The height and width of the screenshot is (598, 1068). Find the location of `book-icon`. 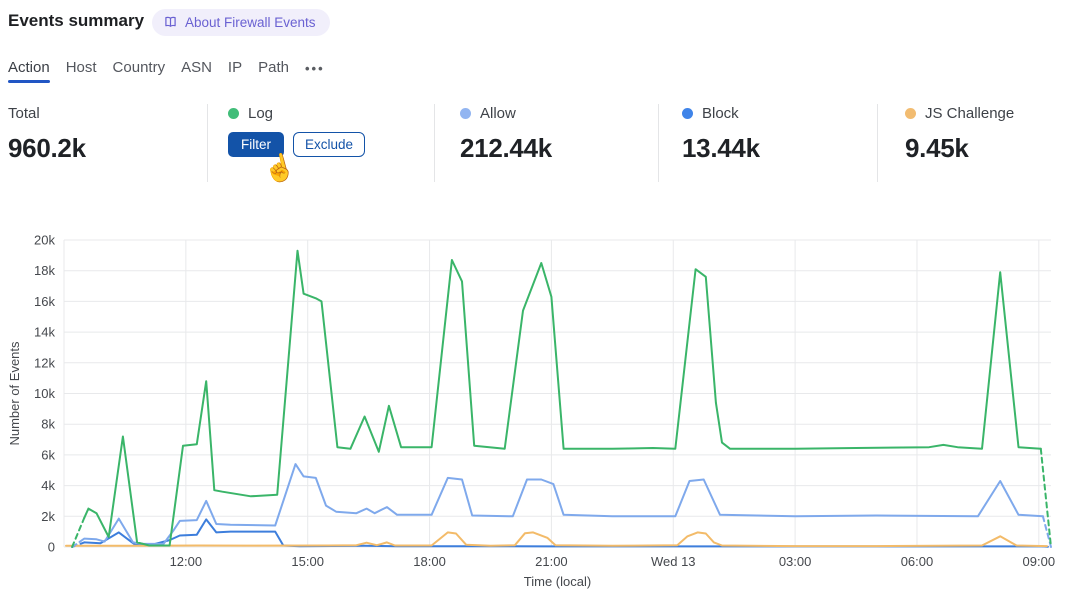

book-icon is located at coordinates (170, 22).